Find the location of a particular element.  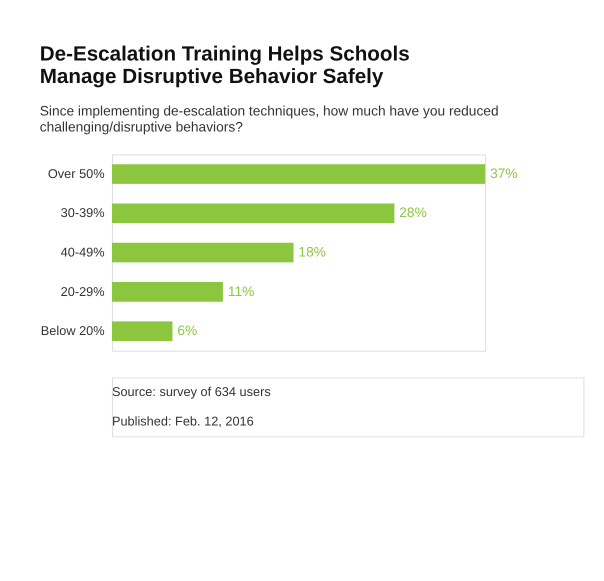

chart-title: De-Escalation Training Helps Schools Manage Disruptive Behavior Safely is located at coordinates (225, 65).